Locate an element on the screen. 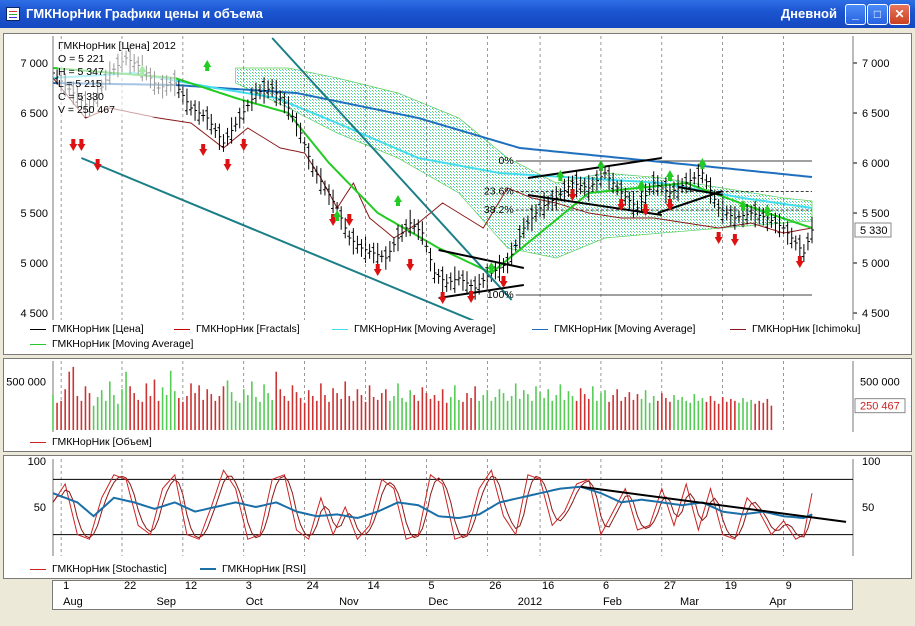 The image size is (915, 626). ohlc-high: H = 5 347 is located at coordinates (81, 71).